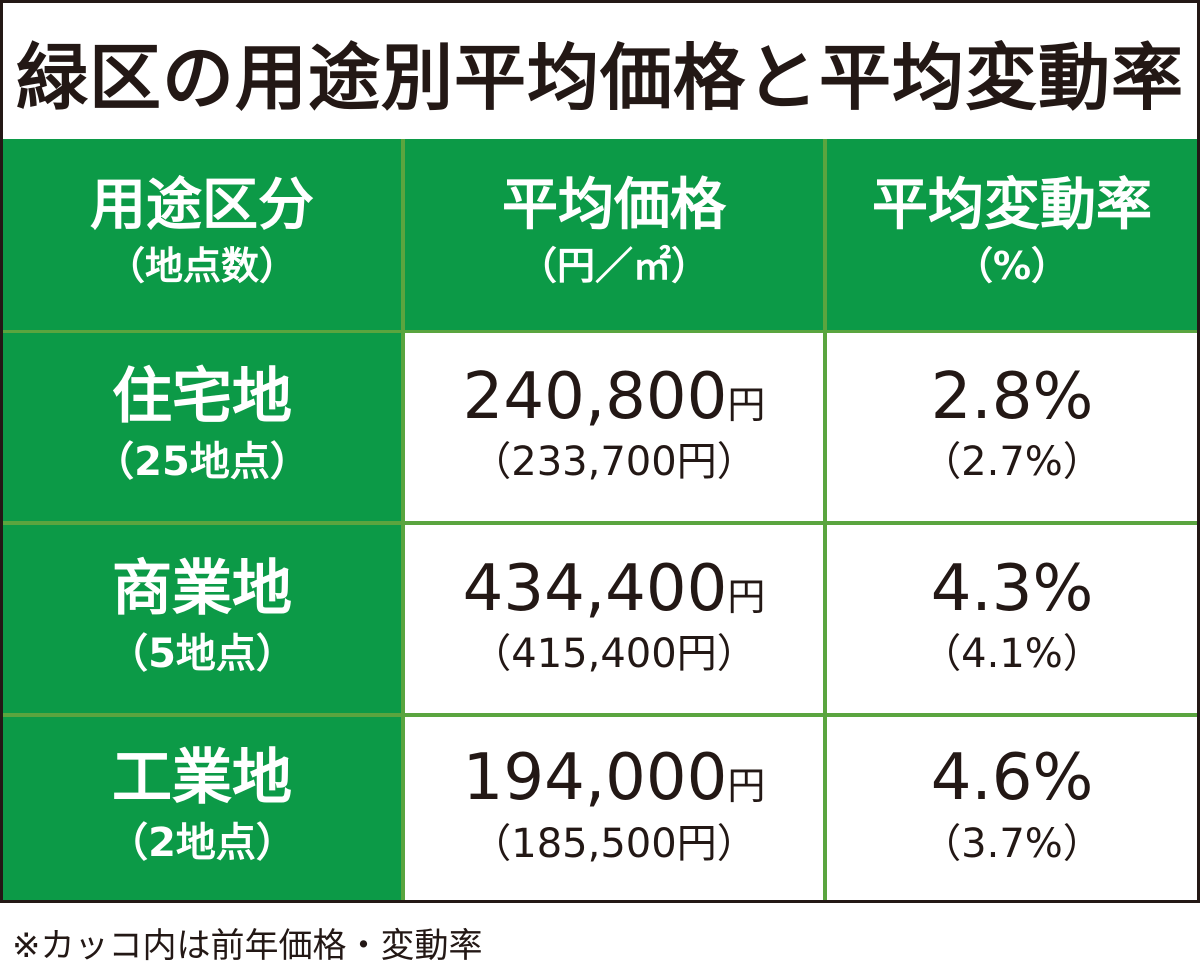 This screenshot has height=978, width=1200. What do you see at coordinates (614, 205) in the screenshot?
I see `header-avg-price-label: 平均価格` at bounding box center [614, 205].